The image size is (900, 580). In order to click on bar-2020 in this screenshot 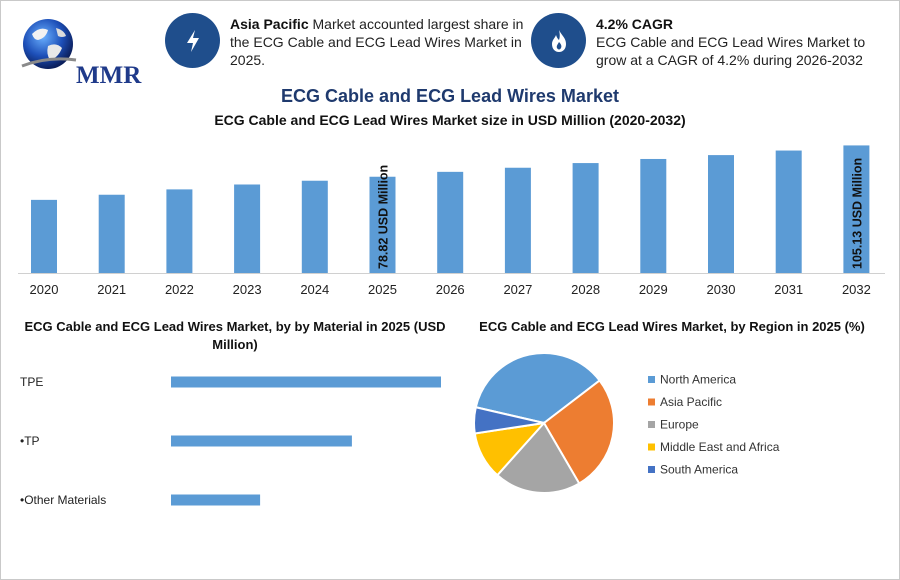, I will do `click(44, 236)`.